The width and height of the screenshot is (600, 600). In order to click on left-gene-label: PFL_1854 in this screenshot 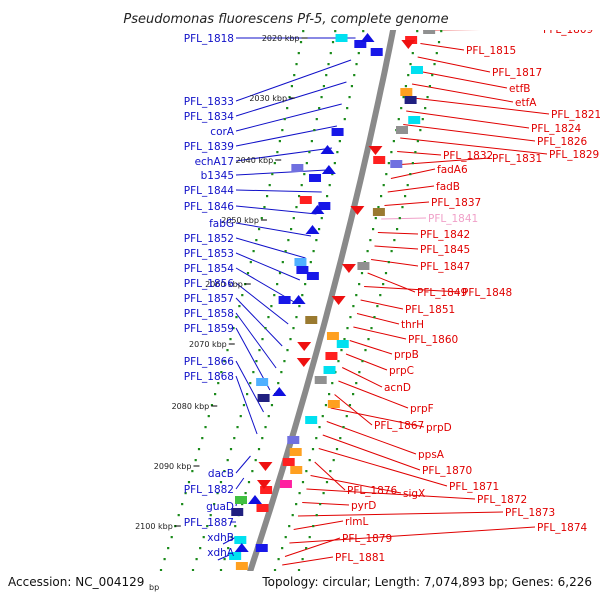, I will do `click(209, 269)`.